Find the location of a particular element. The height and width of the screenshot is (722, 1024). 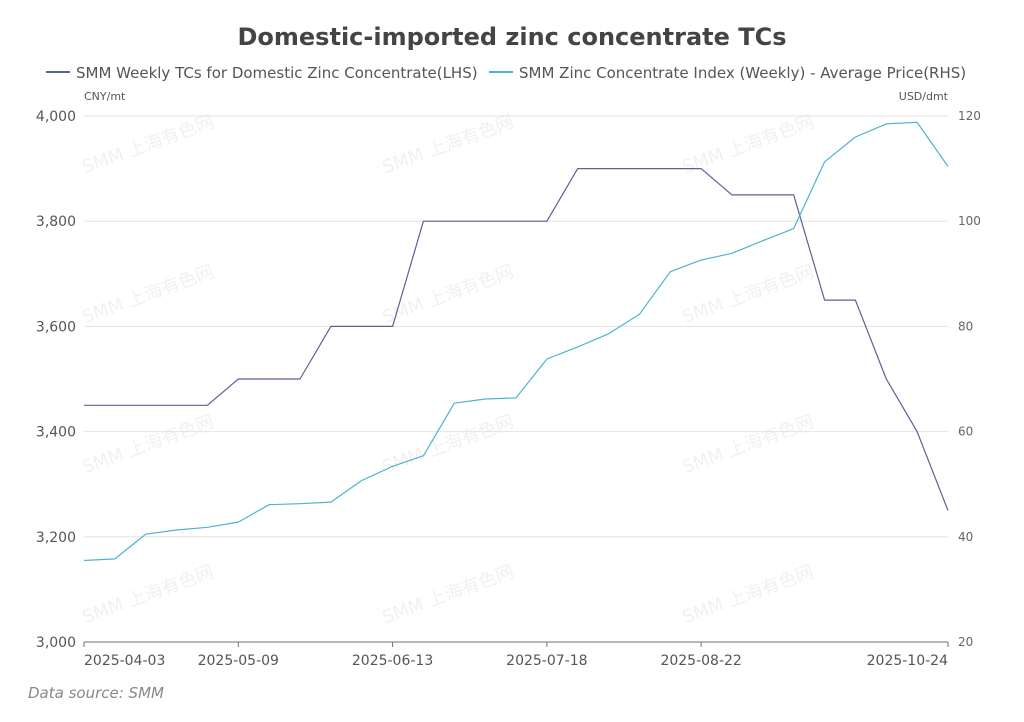

x-tick-label: 2025-05-09 is located at coordinates (238, 661).